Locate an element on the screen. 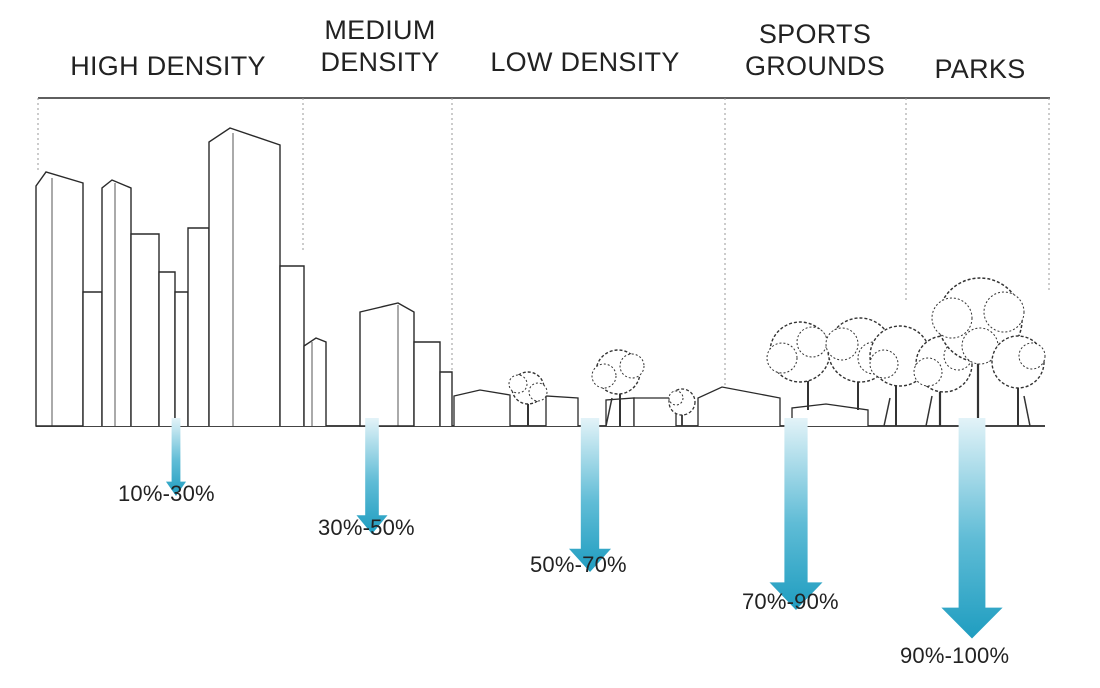 This screenshot has height=688, width=1100. infiltration-arrow-low-density is located at coordinates (590, 495).